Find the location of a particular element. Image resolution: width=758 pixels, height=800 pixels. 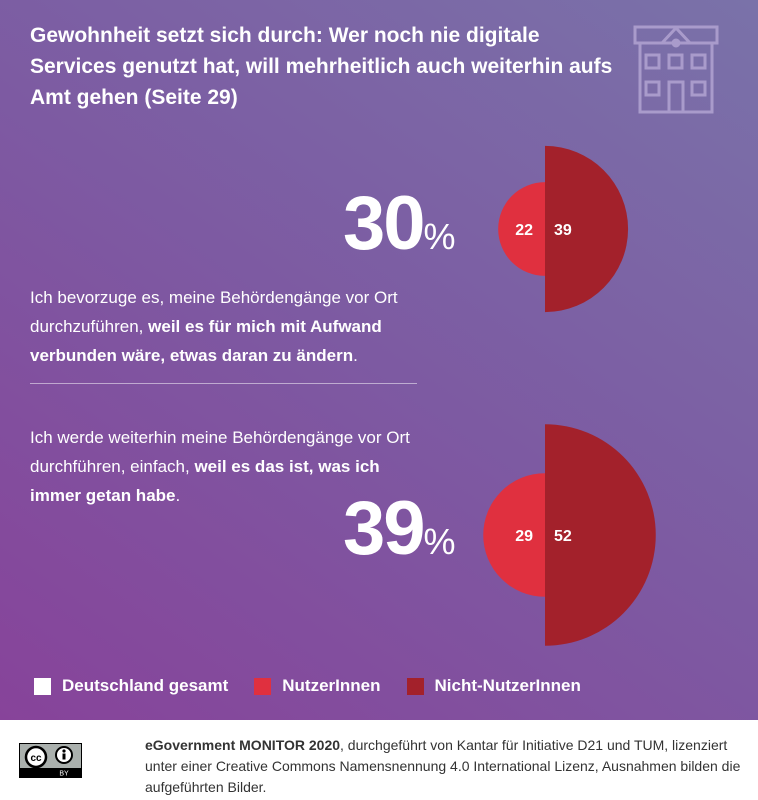

cc-by-license-icon: cc BY is located at coordinates (50, 760).